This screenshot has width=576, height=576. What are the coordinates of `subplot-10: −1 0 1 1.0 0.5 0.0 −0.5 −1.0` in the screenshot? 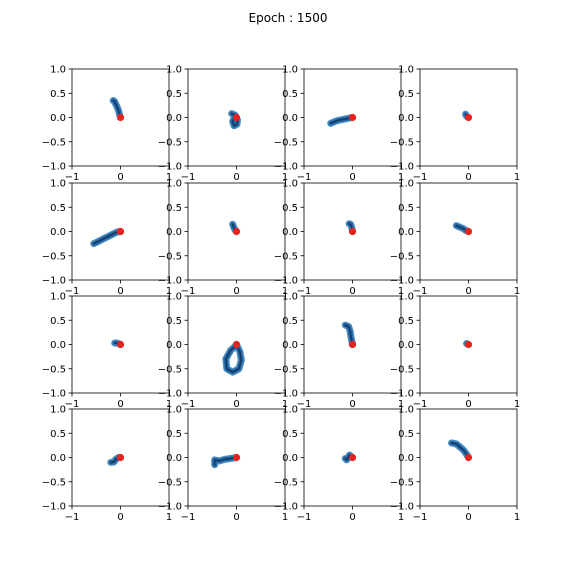 It's located at (223, 351).